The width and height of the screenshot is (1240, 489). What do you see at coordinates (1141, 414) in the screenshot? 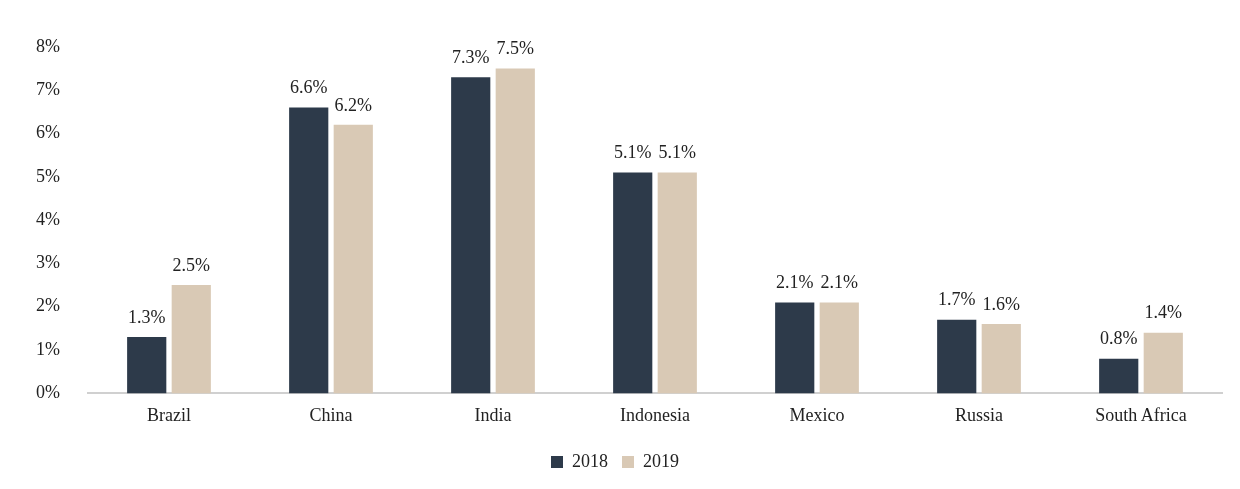
I see `x-tick-label: South Africa` at bounding box center [1141, 414].